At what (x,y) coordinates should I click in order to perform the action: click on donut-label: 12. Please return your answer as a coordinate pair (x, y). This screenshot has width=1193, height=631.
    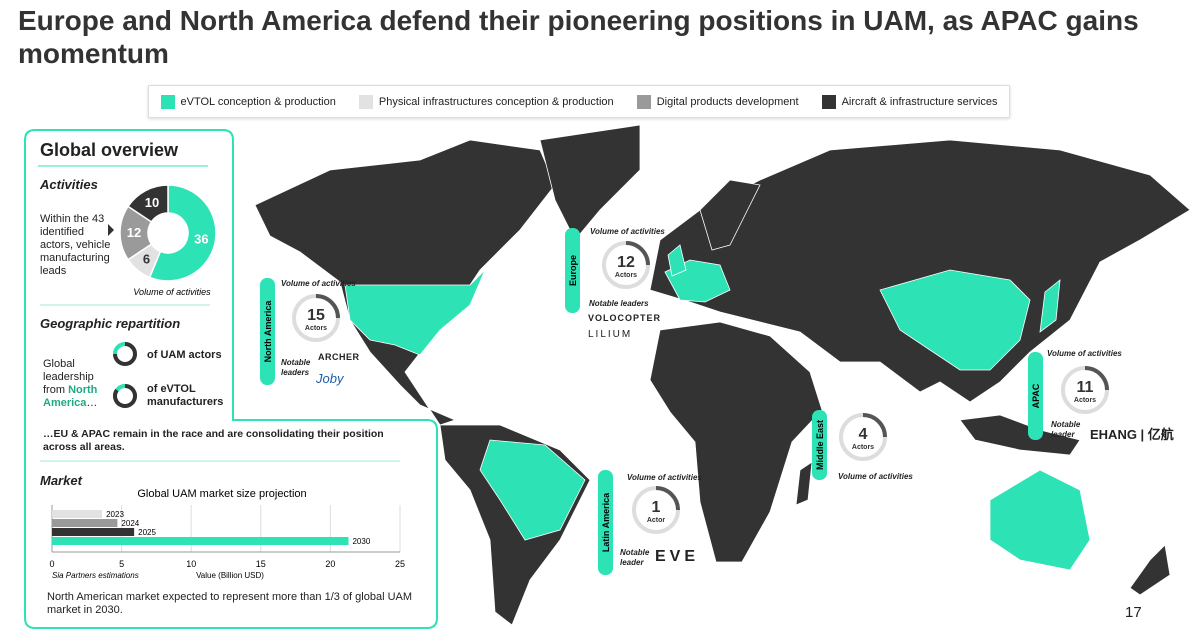
    Looking at the image, I should click on (134, 232).